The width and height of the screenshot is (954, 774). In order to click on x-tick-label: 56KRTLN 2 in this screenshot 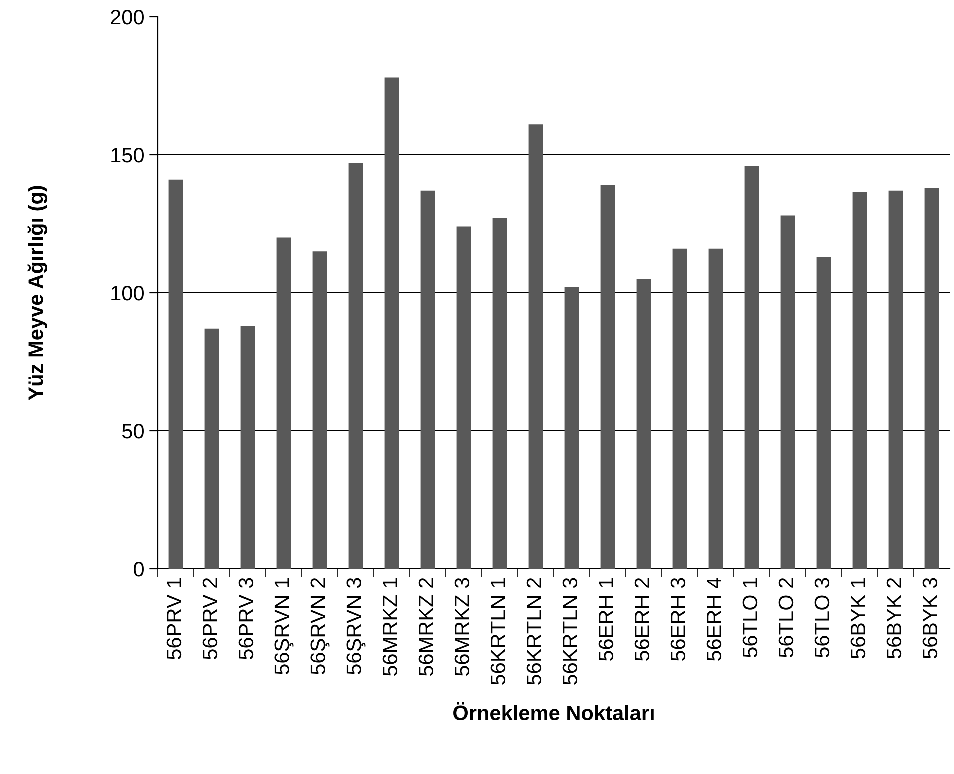, I will do `click(534, 631)`.